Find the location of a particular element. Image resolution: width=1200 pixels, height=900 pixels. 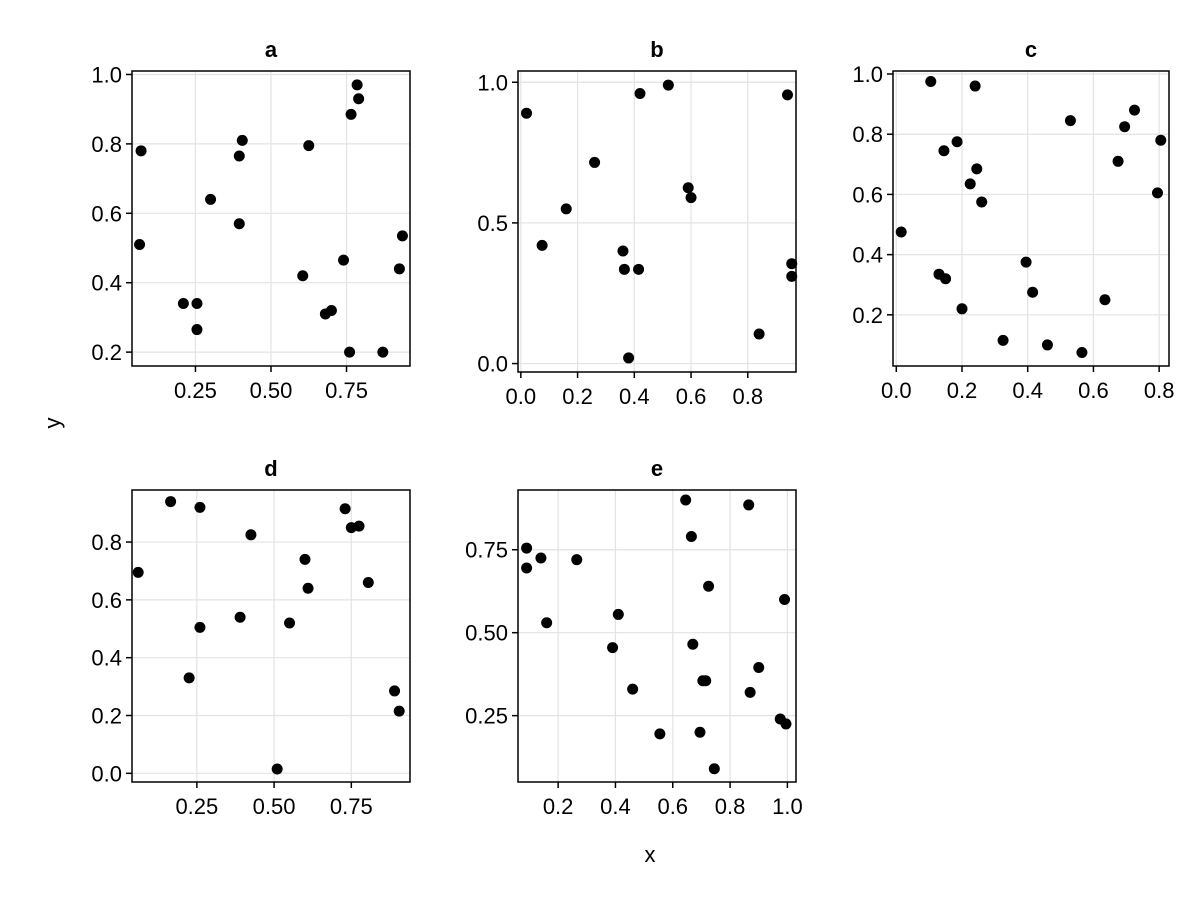

y-tick-label: 0.75 is located at coordinates (486, 550).